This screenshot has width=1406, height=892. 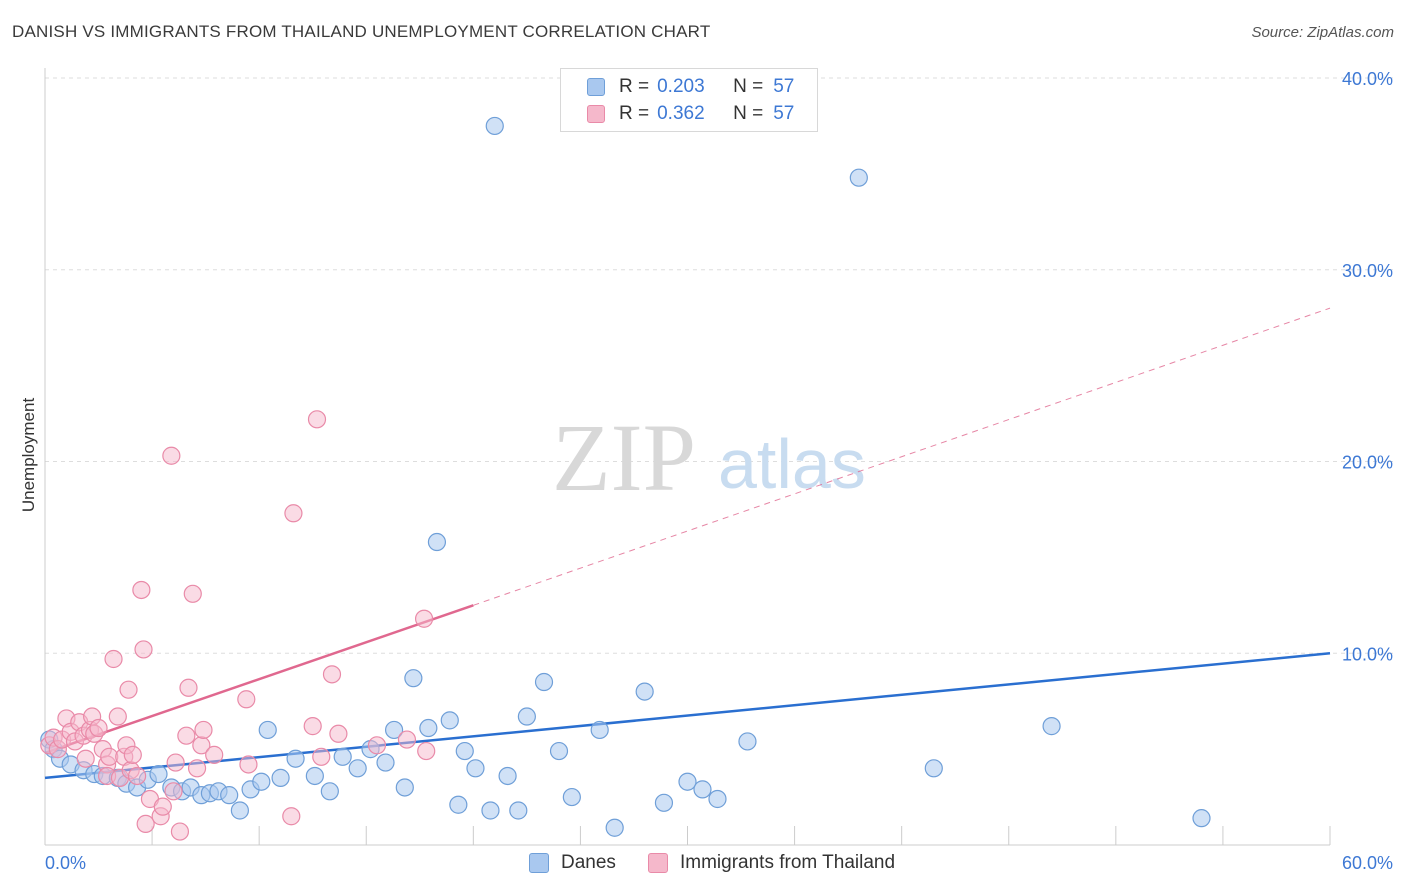 I want to click on danes-r-value: 0.203, so click(x=681, y=86).